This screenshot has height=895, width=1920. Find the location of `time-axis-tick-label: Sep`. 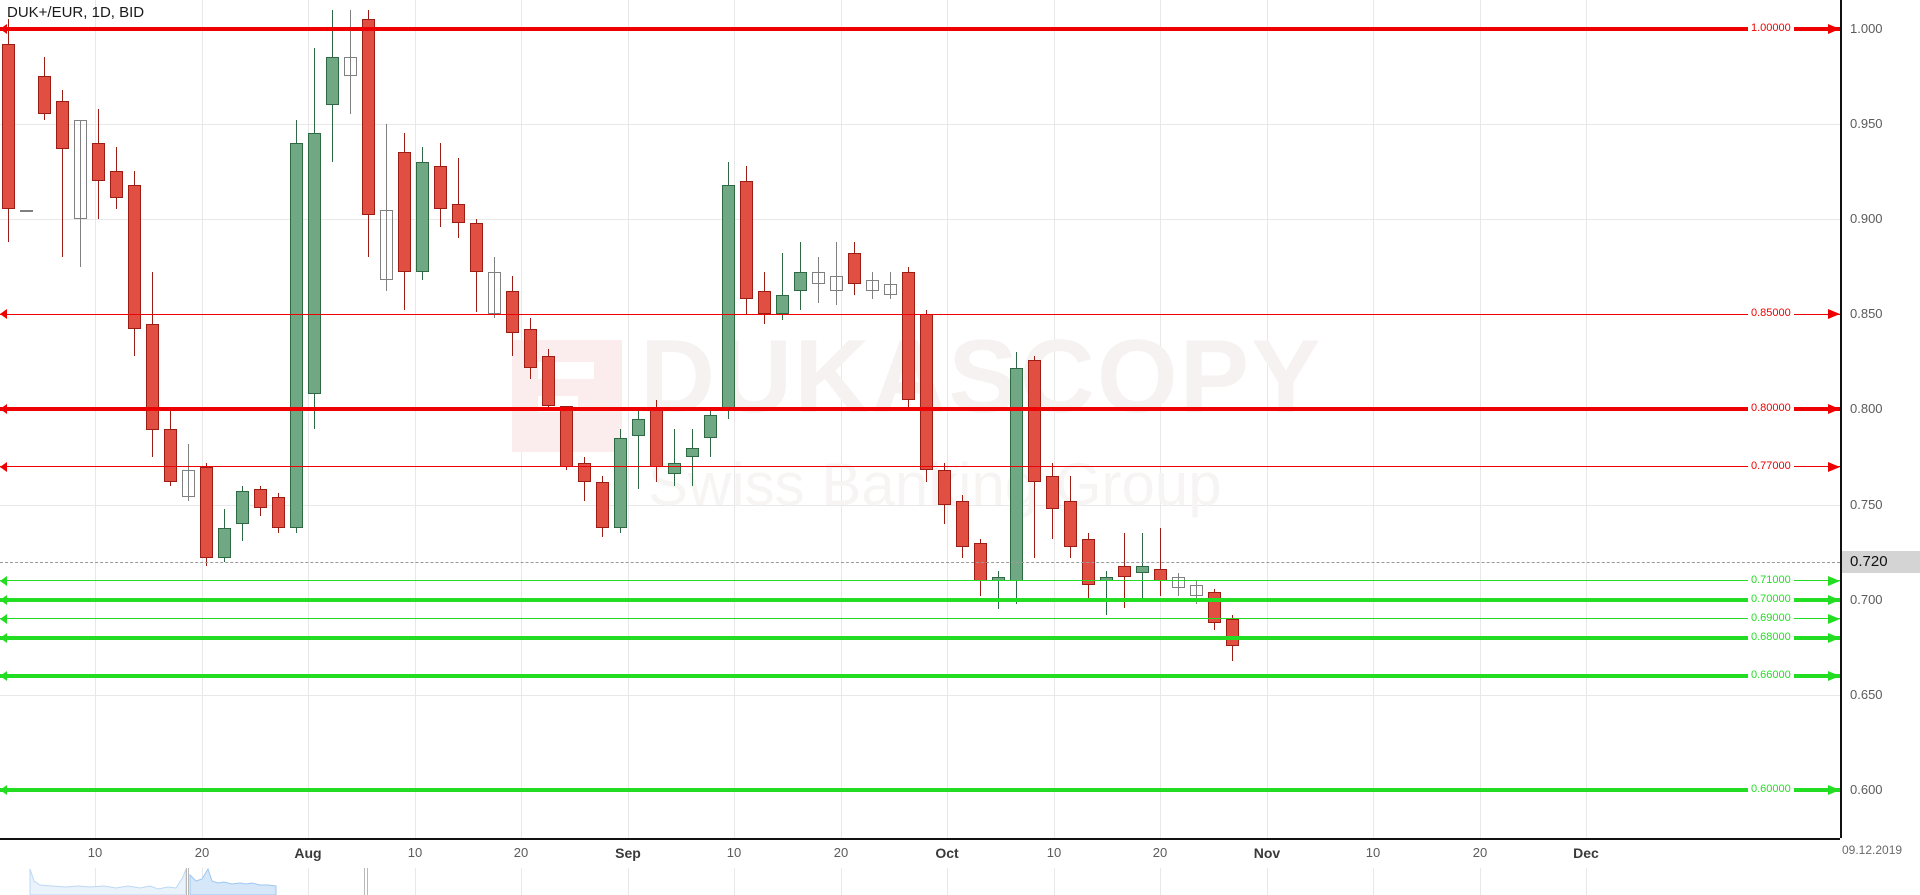

time-axis-tick-label: Sep is located at coordinates (628, 853).